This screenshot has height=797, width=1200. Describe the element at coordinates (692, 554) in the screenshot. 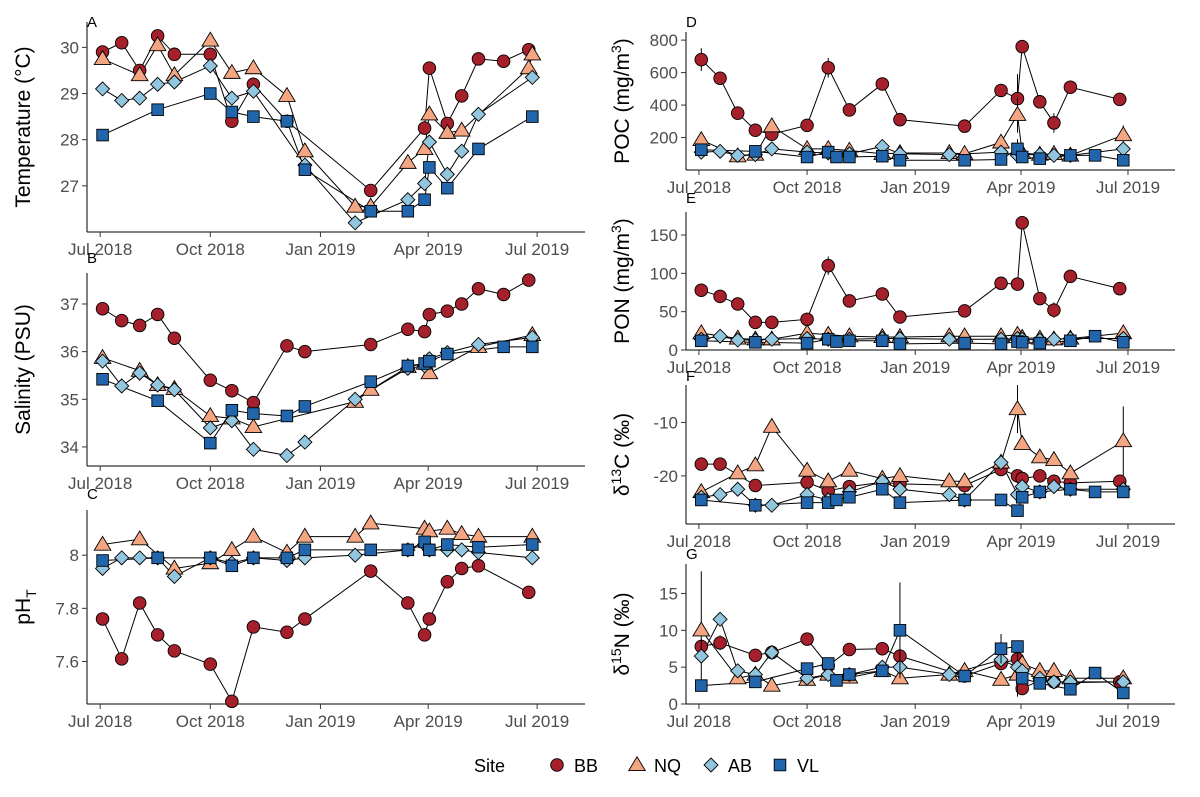

I see `panel-label: G` at that location.